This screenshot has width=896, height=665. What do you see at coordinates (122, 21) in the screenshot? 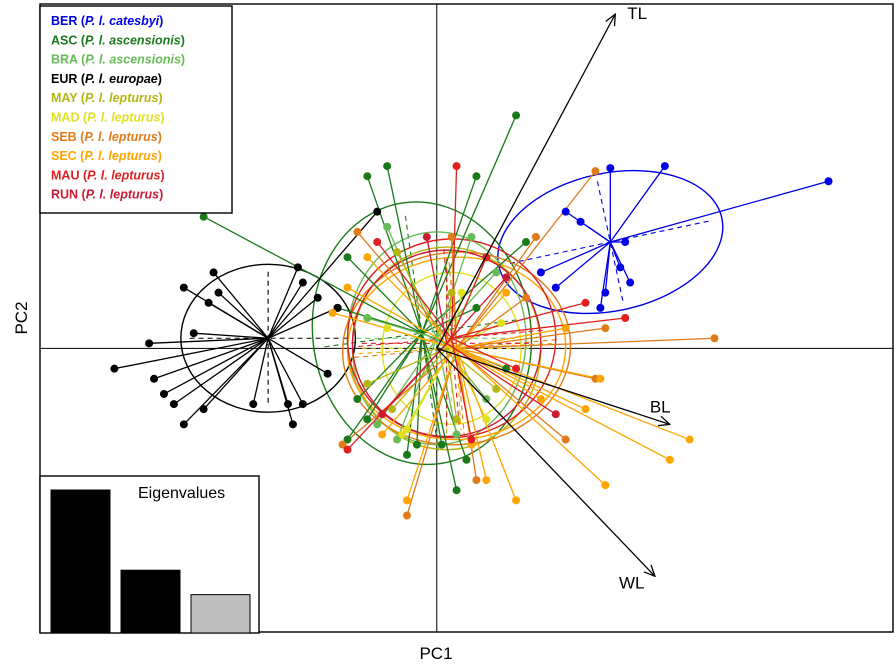
I see `legend-taxon: P. l. catesbyi` at bounding box center [122, 21].